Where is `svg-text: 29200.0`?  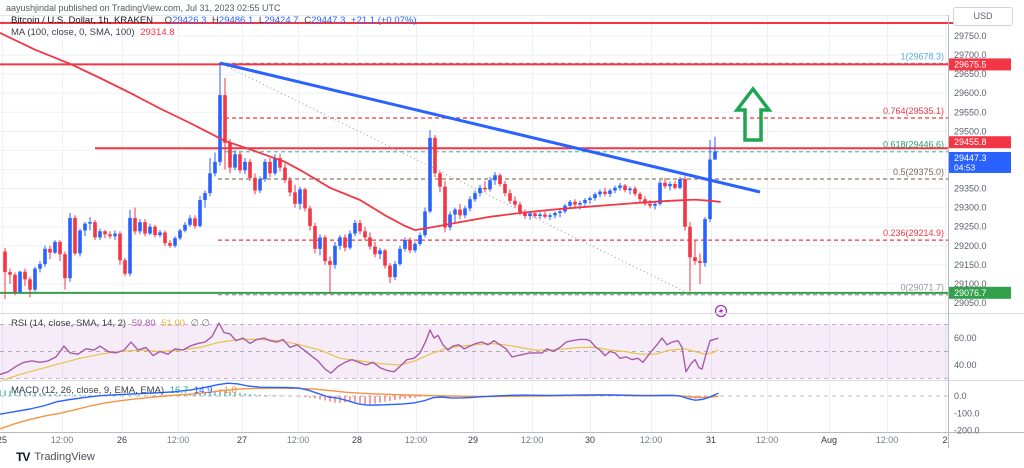 svg-text: 29200.0 is located at coordinates (970, 246).